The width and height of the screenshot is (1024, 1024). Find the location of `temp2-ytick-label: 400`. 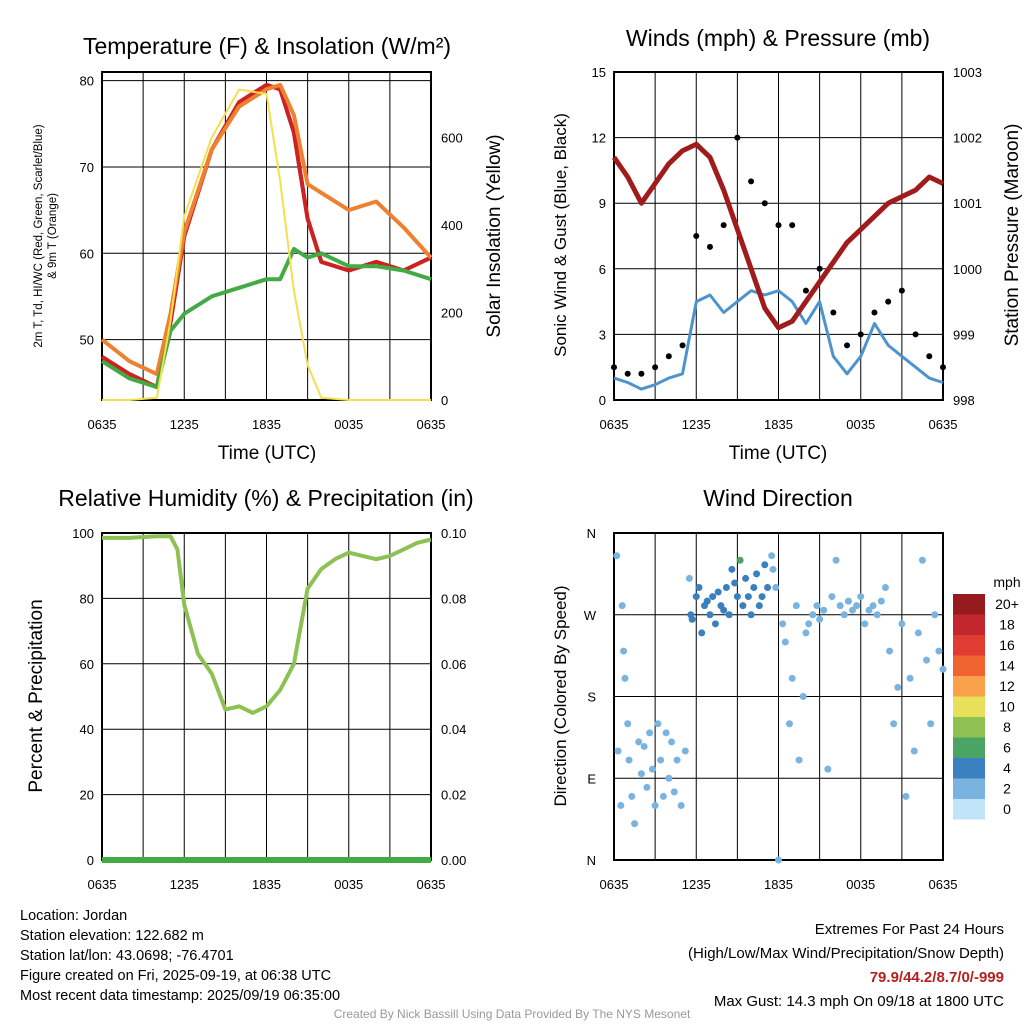

temp2-ytick-label: 400 is located at coordinates (452, 225).